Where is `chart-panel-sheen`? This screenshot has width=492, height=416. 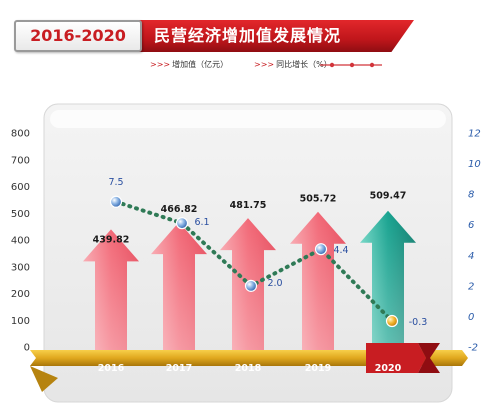
chart-panel-sheen is located at coordinates (248, 119).